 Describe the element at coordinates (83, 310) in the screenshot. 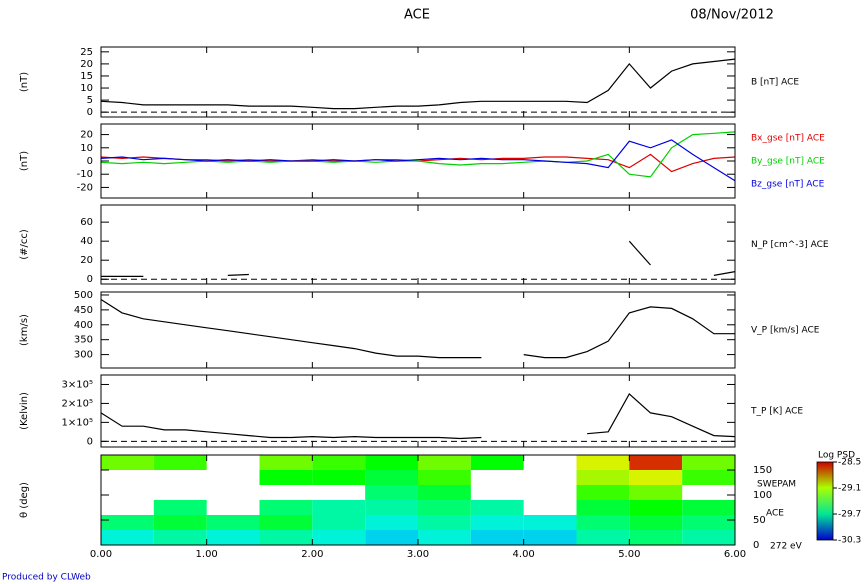

I see `y-tick-label: 450` at that location.